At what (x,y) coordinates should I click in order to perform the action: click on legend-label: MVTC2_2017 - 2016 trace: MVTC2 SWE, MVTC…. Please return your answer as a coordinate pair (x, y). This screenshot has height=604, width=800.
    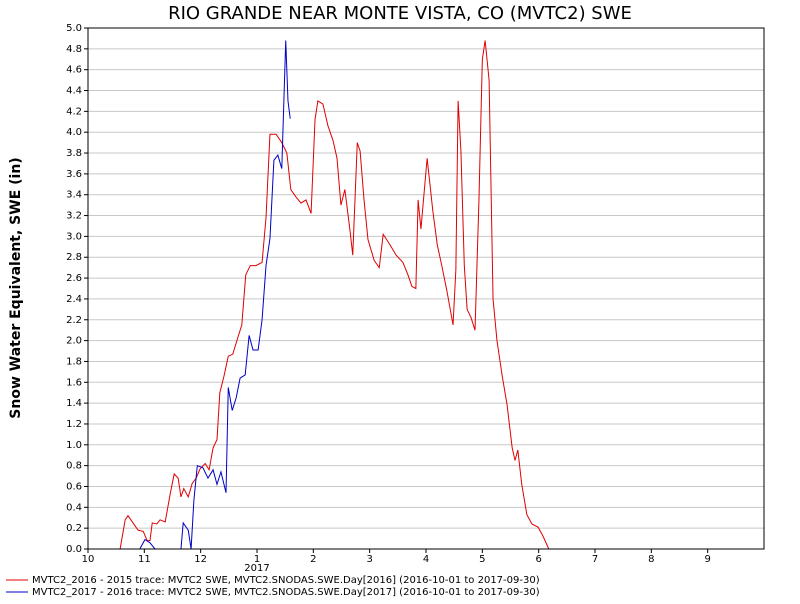
    Looking at the image, I should click on (286, 592).